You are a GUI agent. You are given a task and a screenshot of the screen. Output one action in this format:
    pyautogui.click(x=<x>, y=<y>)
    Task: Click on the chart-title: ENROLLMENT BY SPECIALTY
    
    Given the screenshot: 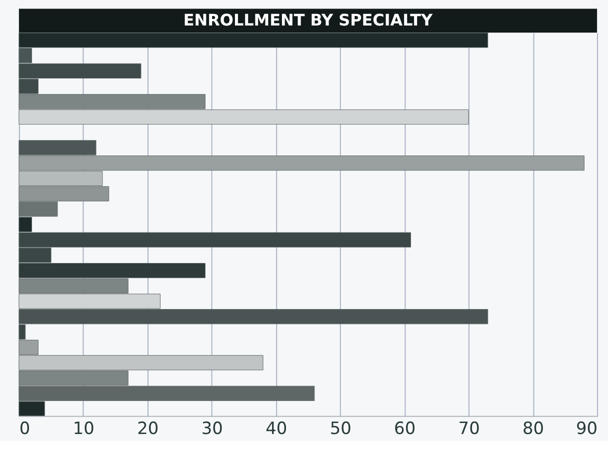 What is the action you would take?
    pyautogui.click(x=308, y=20)
    